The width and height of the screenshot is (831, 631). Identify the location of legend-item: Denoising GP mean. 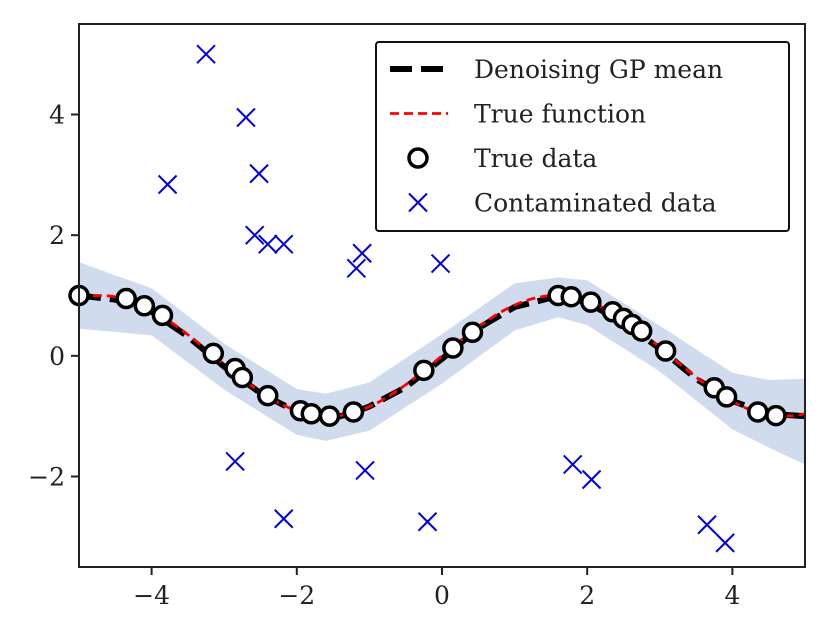
(556, 69).